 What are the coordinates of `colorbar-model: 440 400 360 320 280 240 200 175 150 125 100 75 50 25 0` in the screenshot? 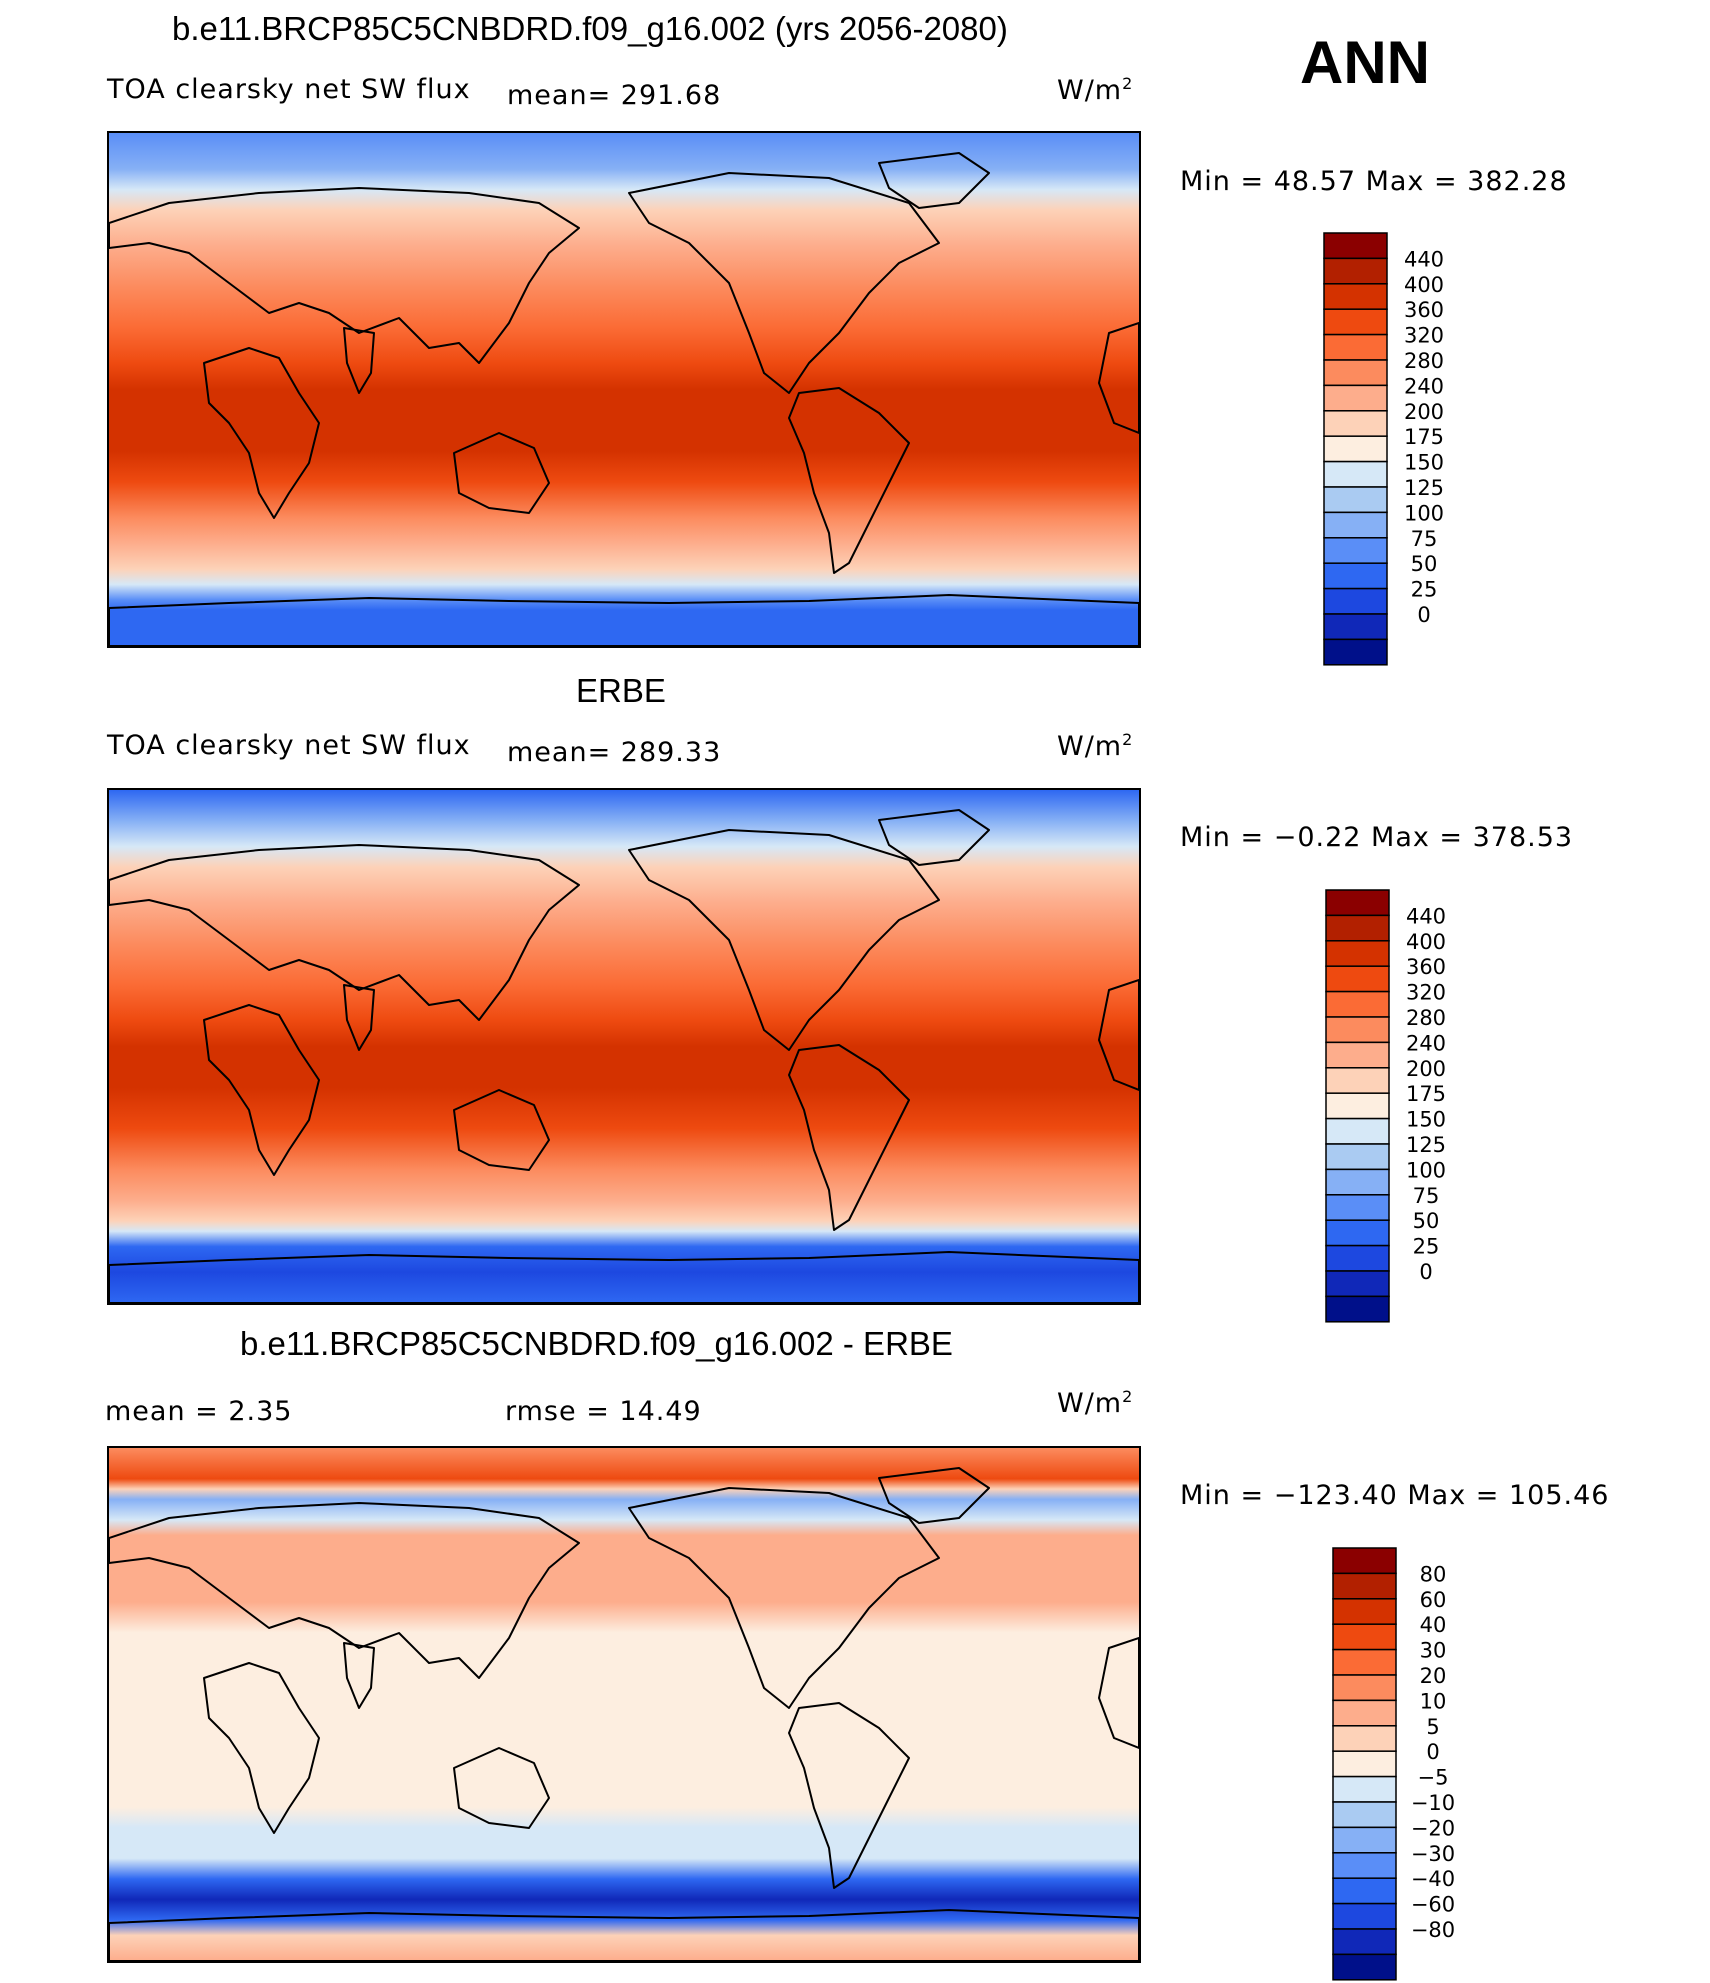 It's located at (1399, 450).